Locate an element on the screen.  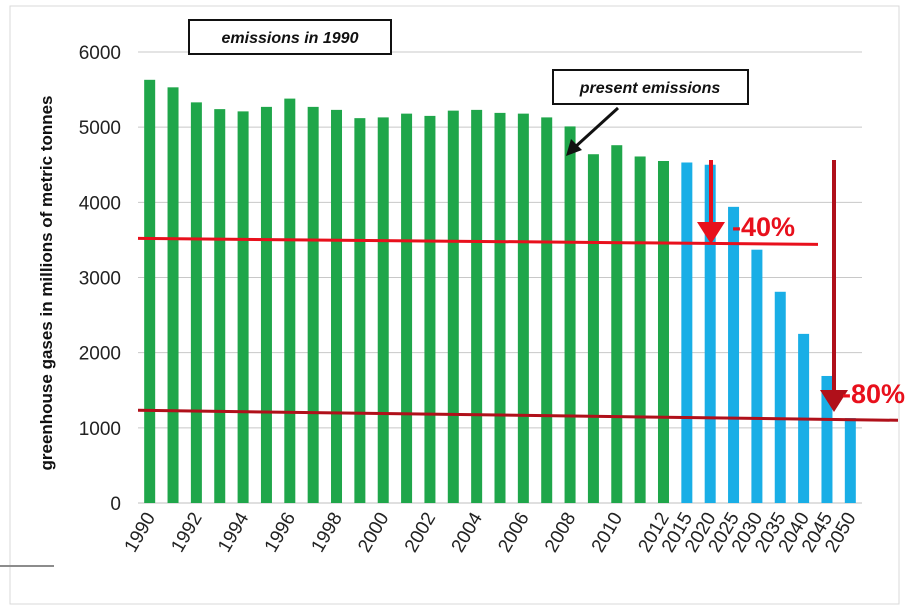
x-tick-label: 2006 is located at coordinates (513, 532).